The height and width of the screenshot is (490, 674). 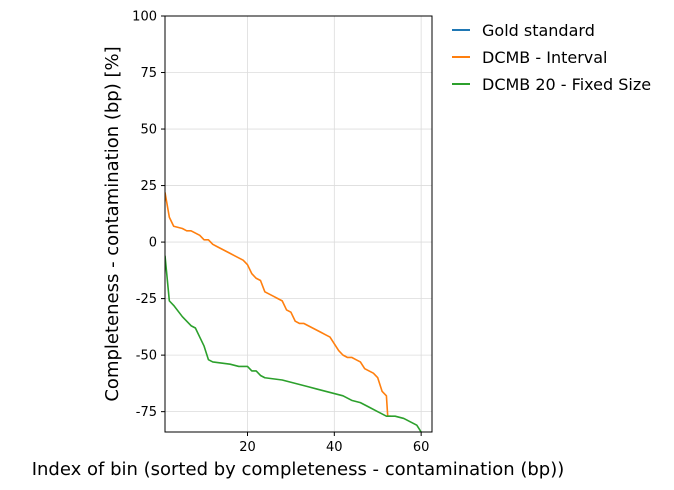 I want to click on y-tick-label: 75, so click(x=148, y=73).